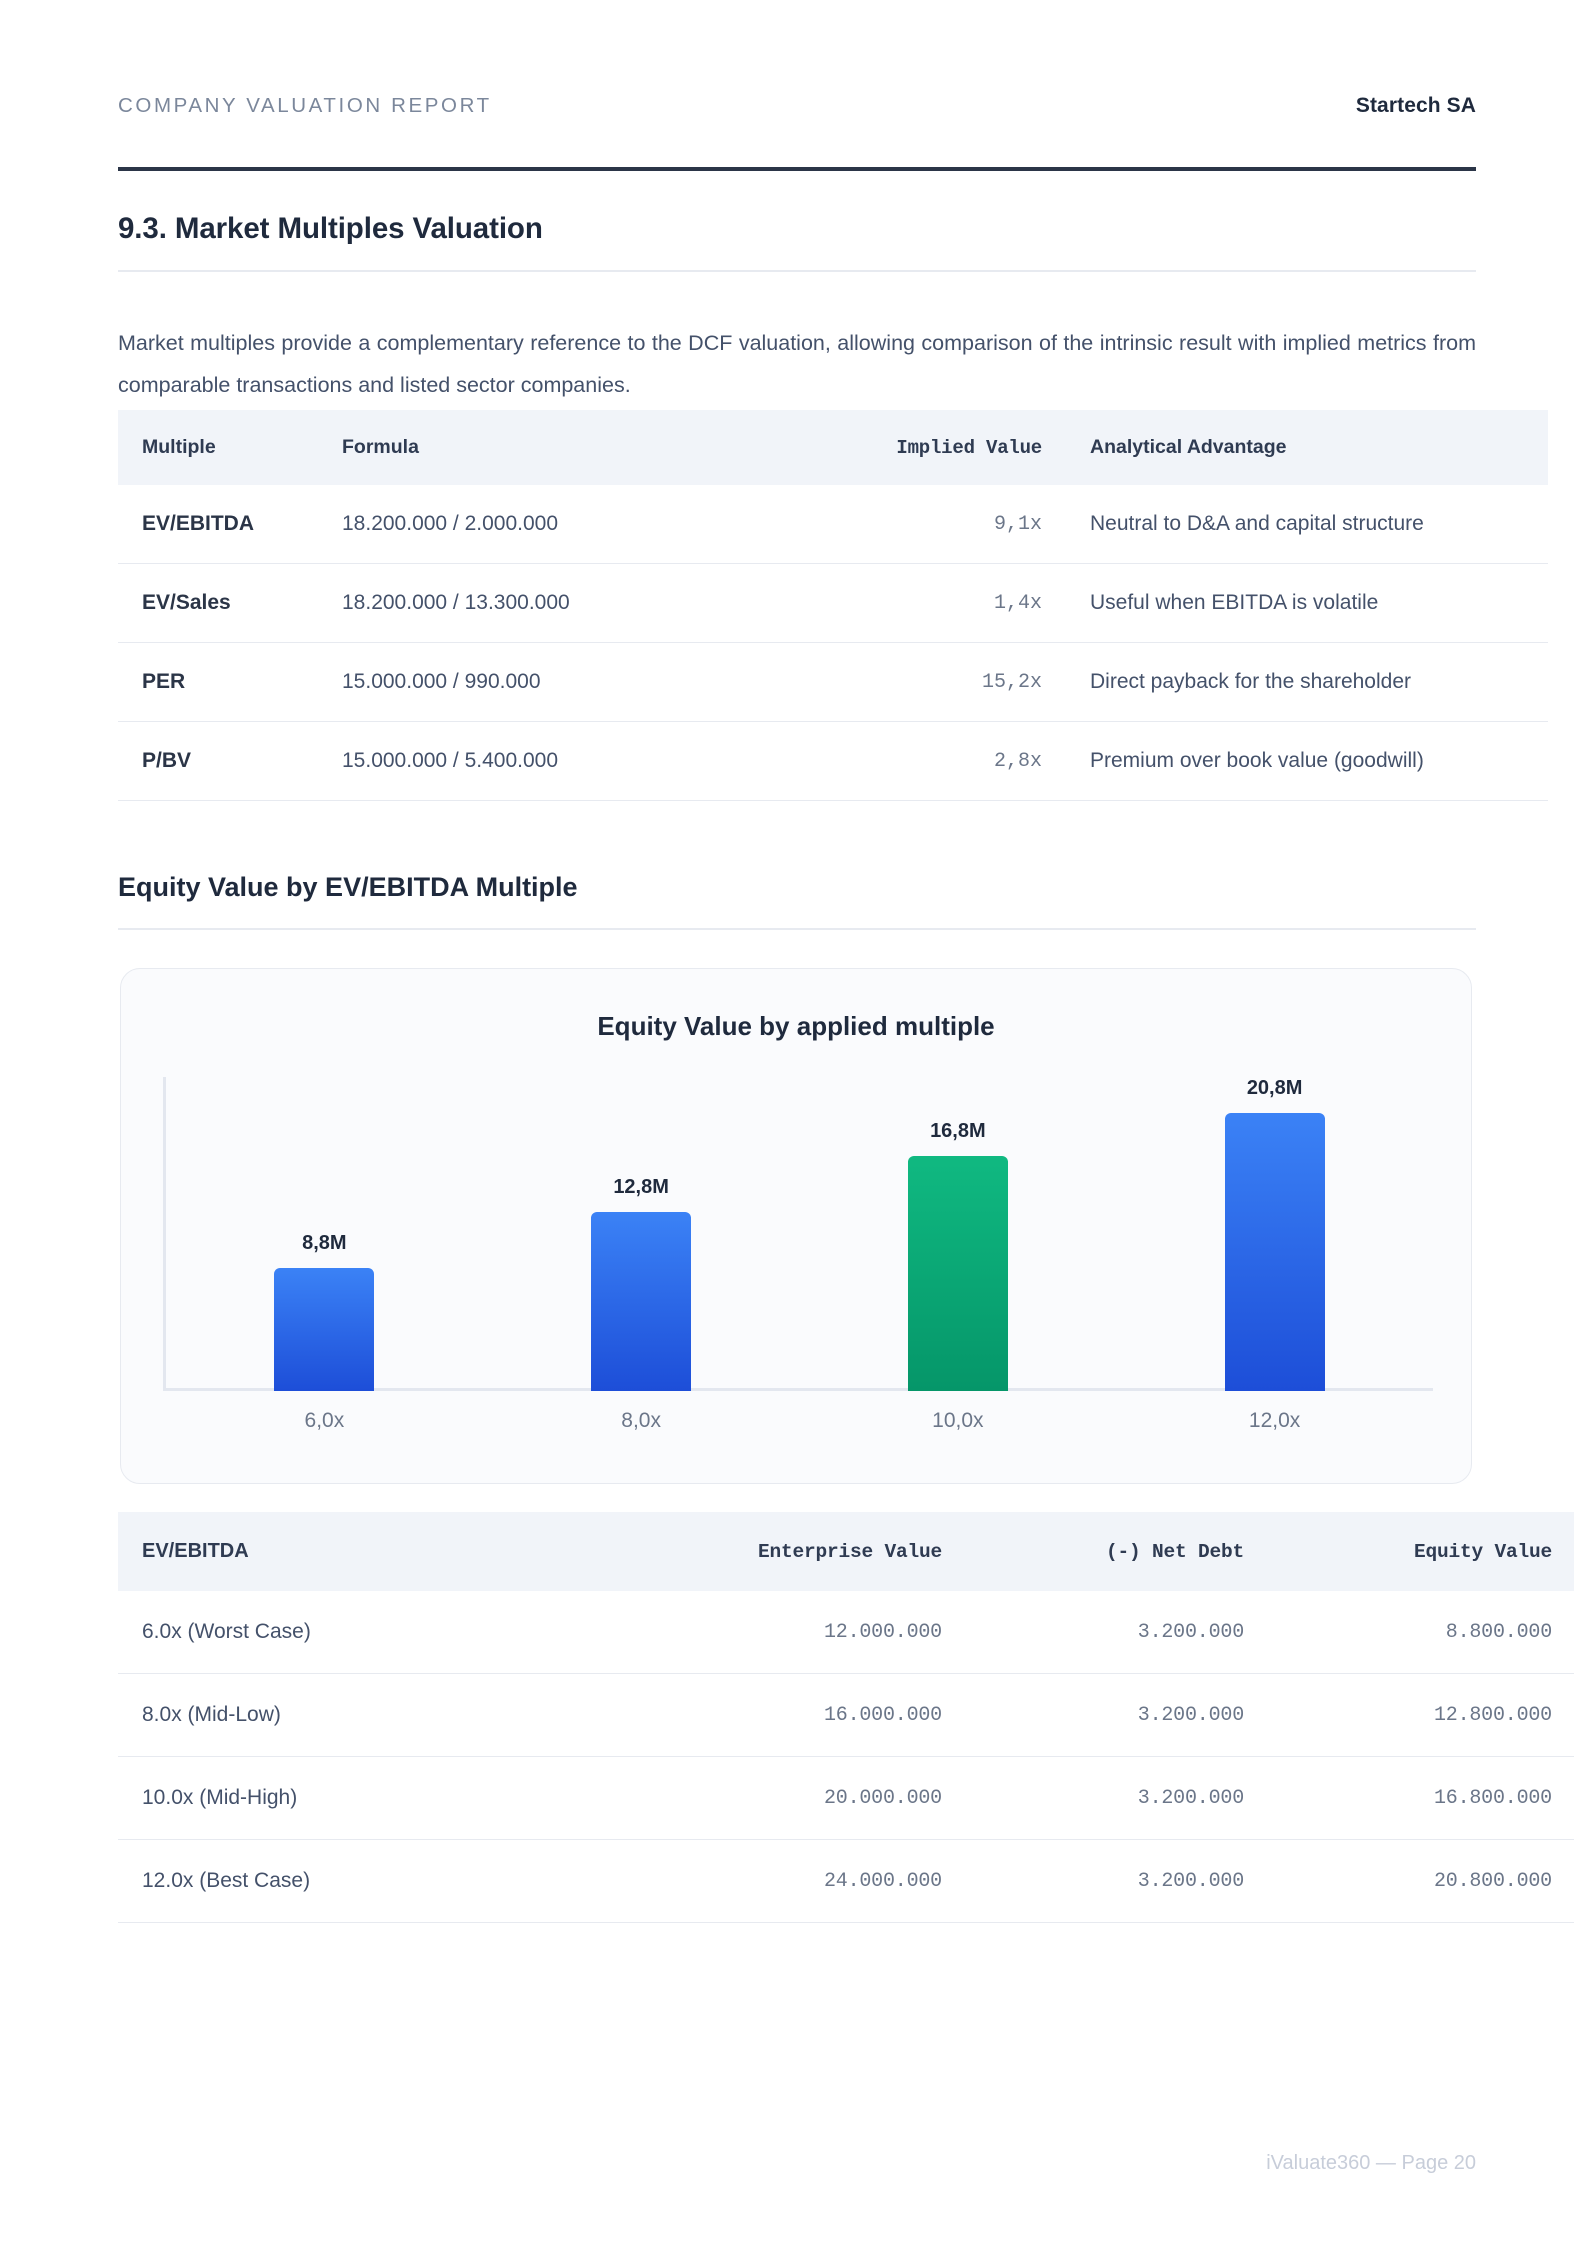 The width and height of the screenshot is (1588, 2246). What do you see at coordinates (906, 524) in the screenshot?
I see `cell-implied-value: 9,1x` at bounding box center [906, 524].